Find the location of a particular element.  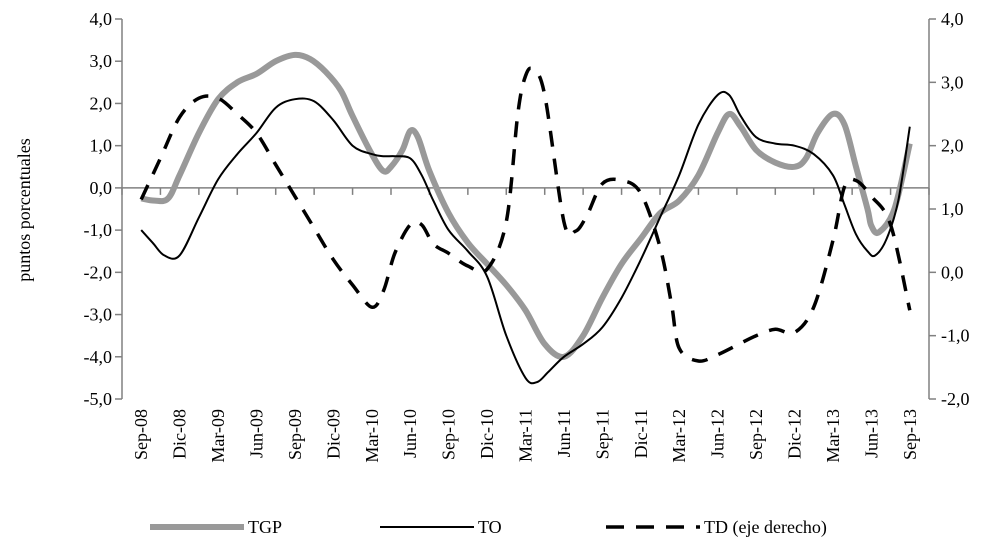

legend-label-tgp: TGP is located at coordinates (265, 527).